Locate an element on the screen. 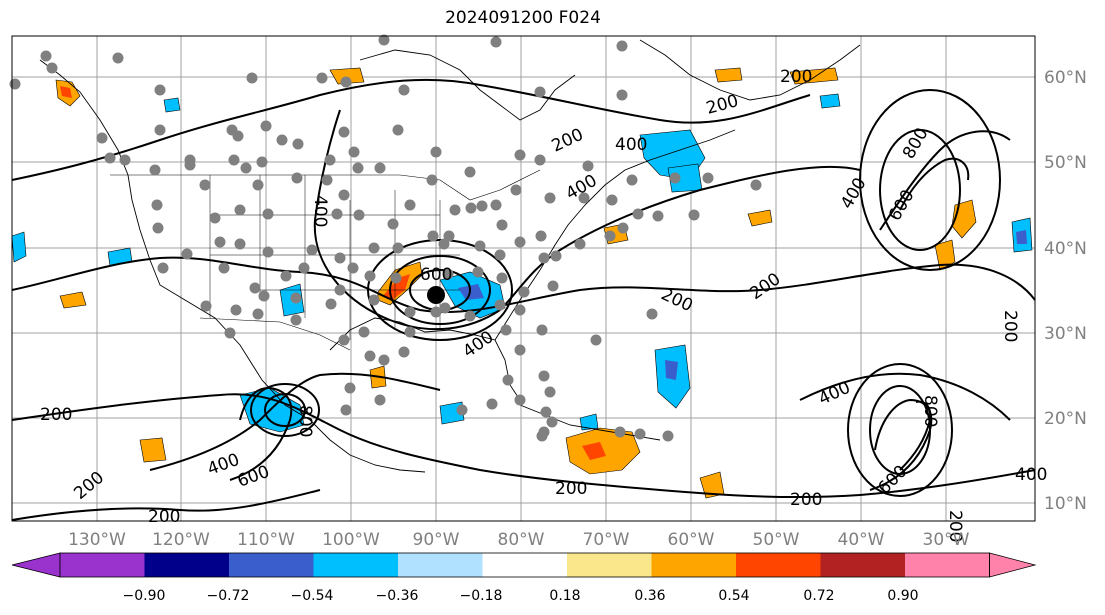 The width and height of the screenshot is (1105, 615). lon-tick-label: 50°W is located at coordinates (776, 540).